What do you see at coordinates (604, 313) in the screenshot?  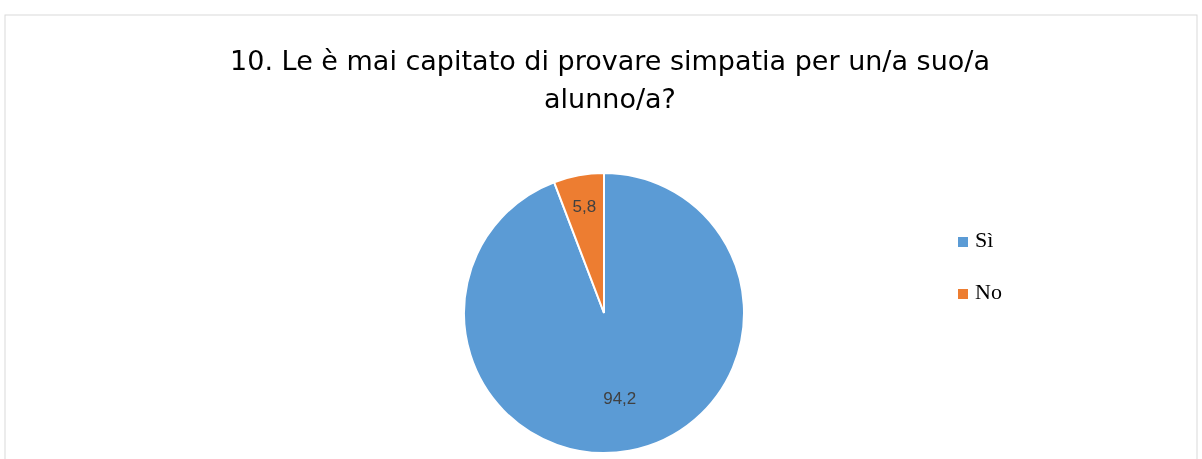 I see `pie-slice` at bounding box center [604, 313].